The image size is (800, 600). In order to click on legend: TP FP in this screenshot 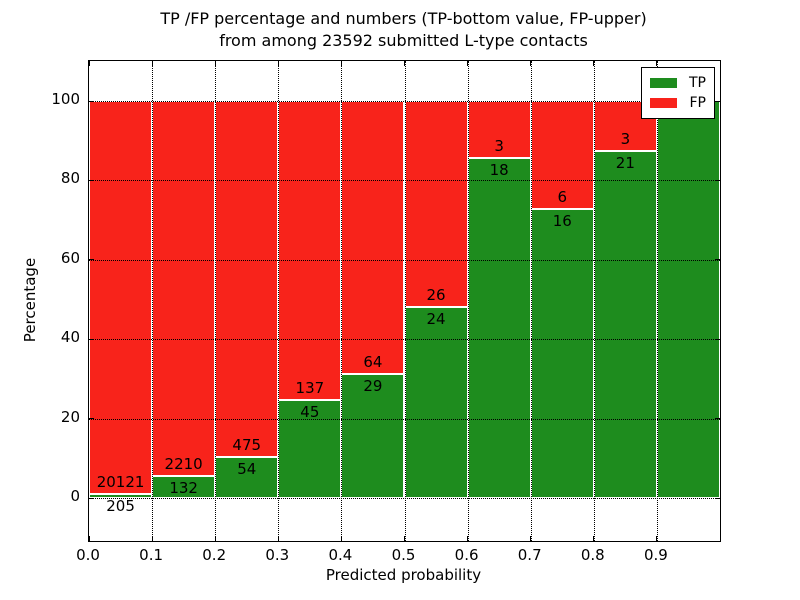, I will do `click(678, 93)`.